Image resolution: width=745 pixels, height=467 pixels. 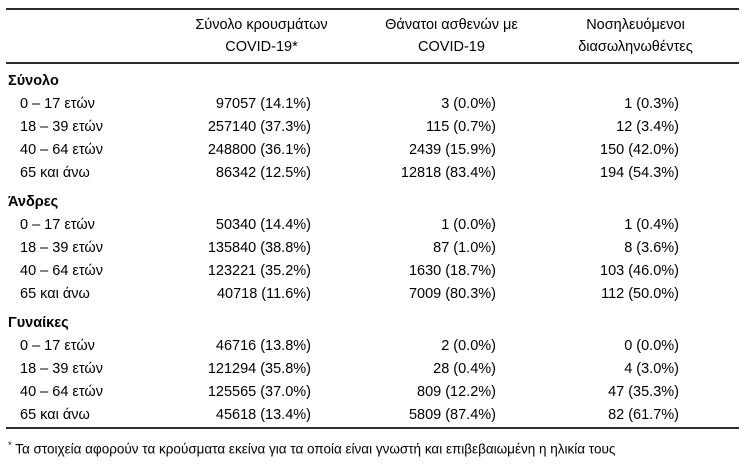 I want to click on section-label: Σύνολο, so click(x=33, y=81).